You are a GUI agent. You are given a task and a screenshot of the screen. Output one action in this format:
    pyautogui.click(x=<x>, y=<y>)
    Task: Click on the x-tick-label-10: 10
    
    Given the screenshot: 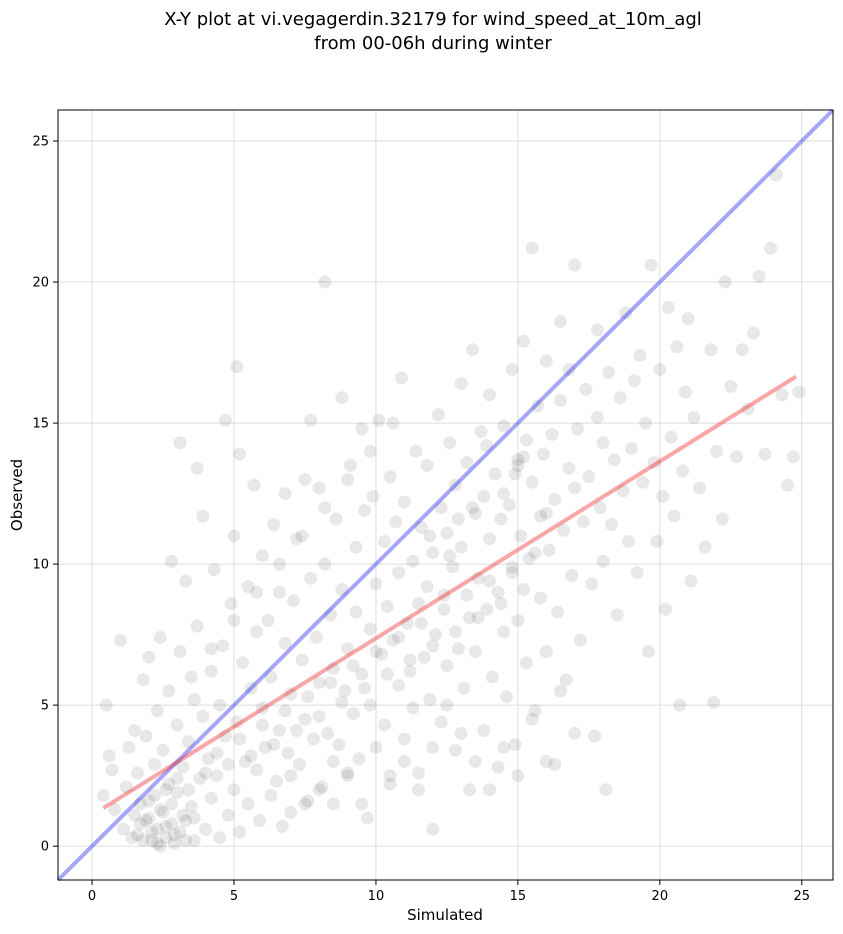 What is the action you would take?
    pyautogui.click(x=376, y=896)
    